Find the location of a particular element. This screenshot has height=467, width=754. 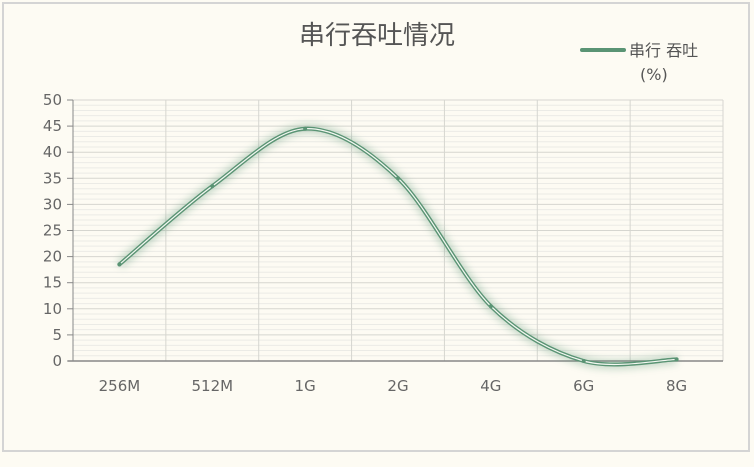

x-tick-label: 8G is located at coordinates (676, 386).